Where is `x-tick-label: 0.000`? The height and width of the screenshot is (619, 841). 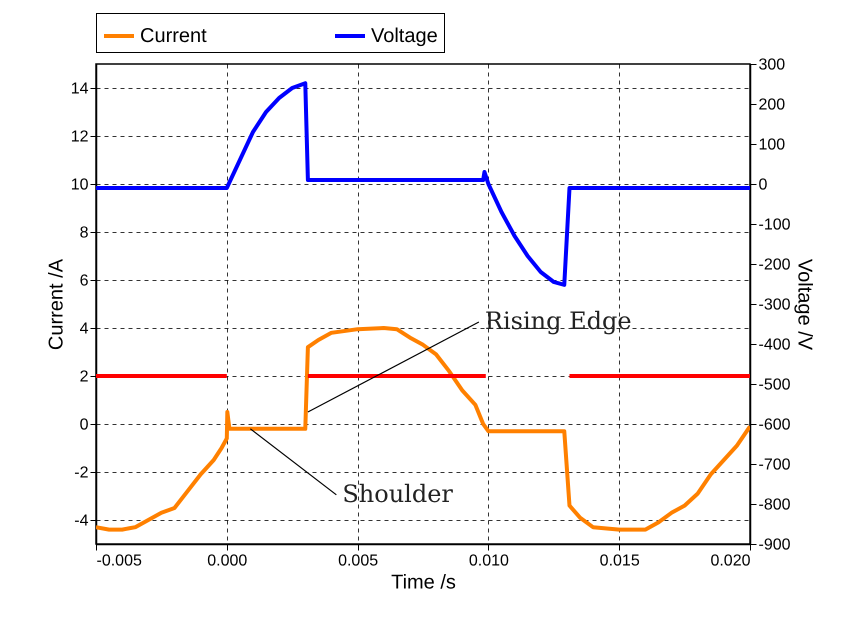
x-tick-label: 0.000 is located at coordinates (227, 561).